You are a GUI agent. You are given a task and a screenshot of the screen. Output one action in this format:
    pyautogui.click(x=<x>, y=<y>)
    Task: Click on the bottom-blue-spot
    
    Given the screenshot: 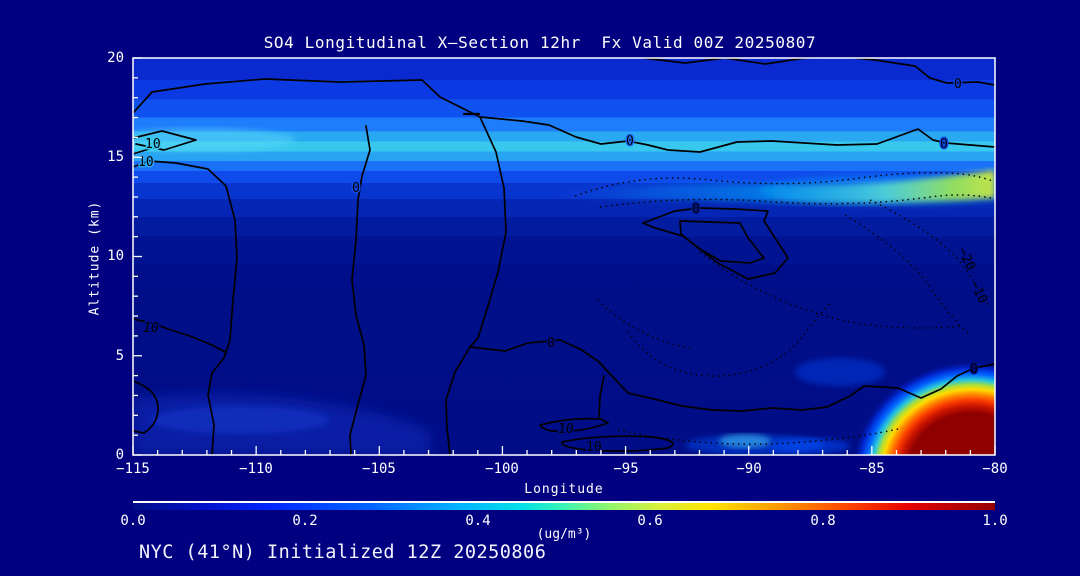 What is the action you would take?
    pyautogui.click(x=810, y=446)
    